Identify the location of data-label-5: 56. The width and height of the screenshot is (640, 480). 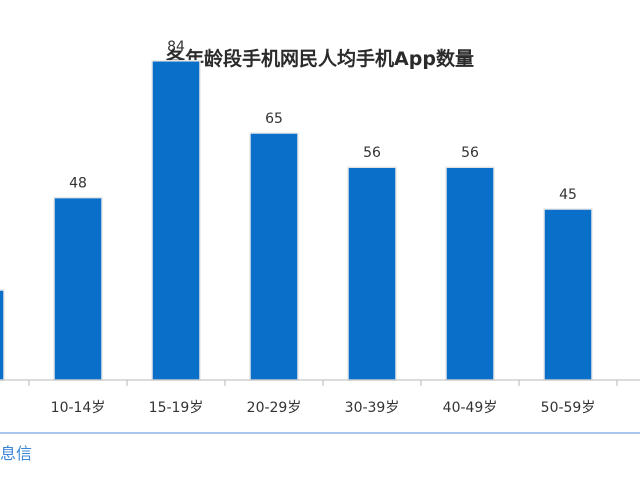
(470, 153).